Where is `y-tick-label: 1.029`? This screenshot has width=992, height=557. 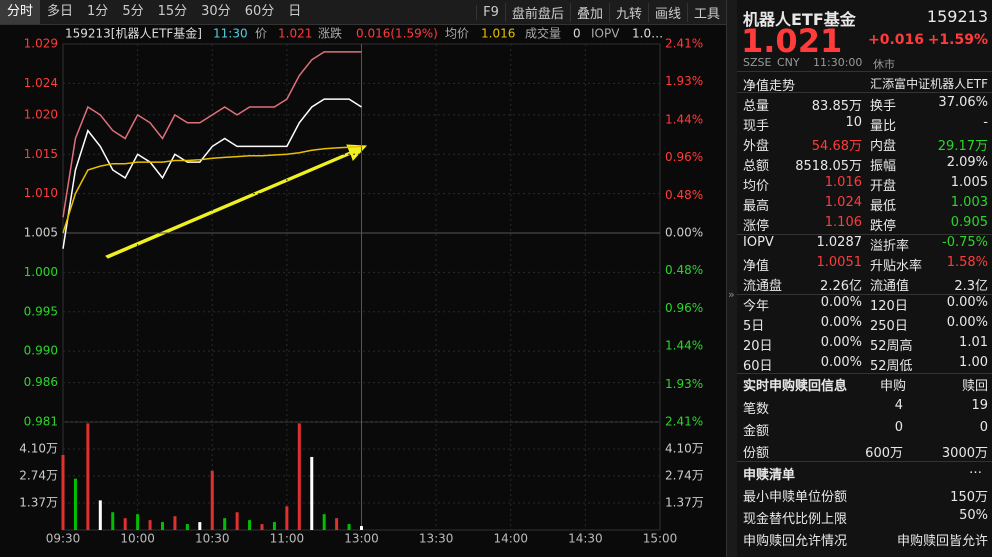
y-tick-label: 1.029 is located at coordinates (41, 44).